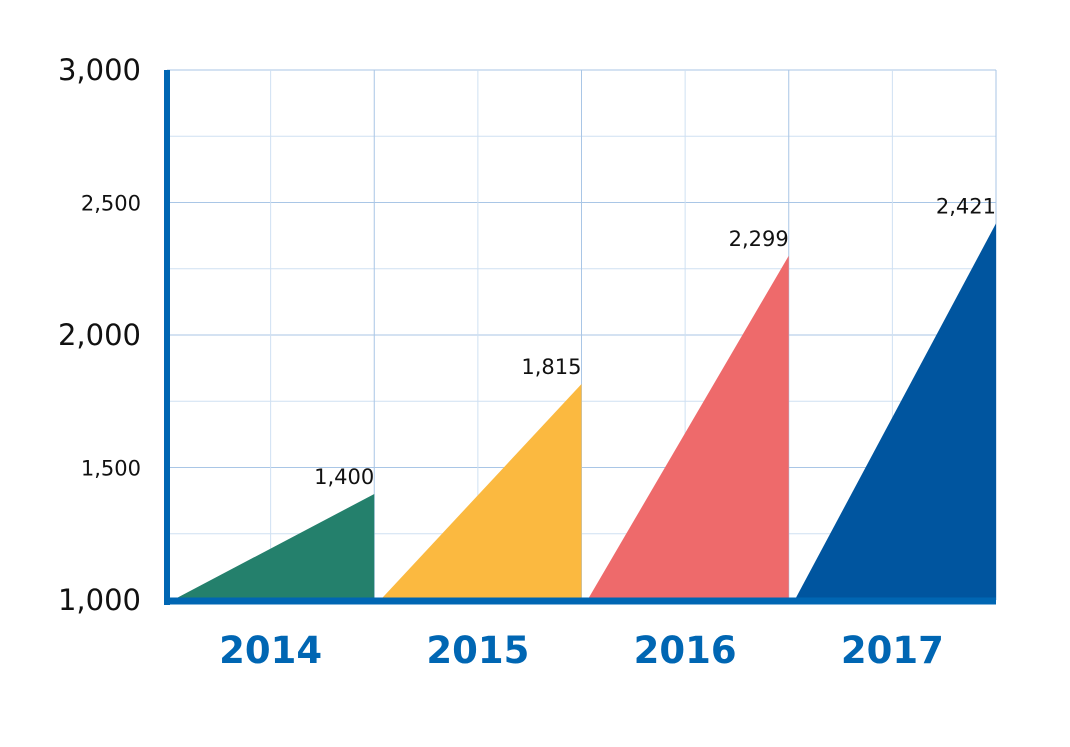 This screenshot has height=747, width=1070. Describe the element at coordinates (99, 70) in the screenshot. I see `y-tick-label: 3,000` at that location.